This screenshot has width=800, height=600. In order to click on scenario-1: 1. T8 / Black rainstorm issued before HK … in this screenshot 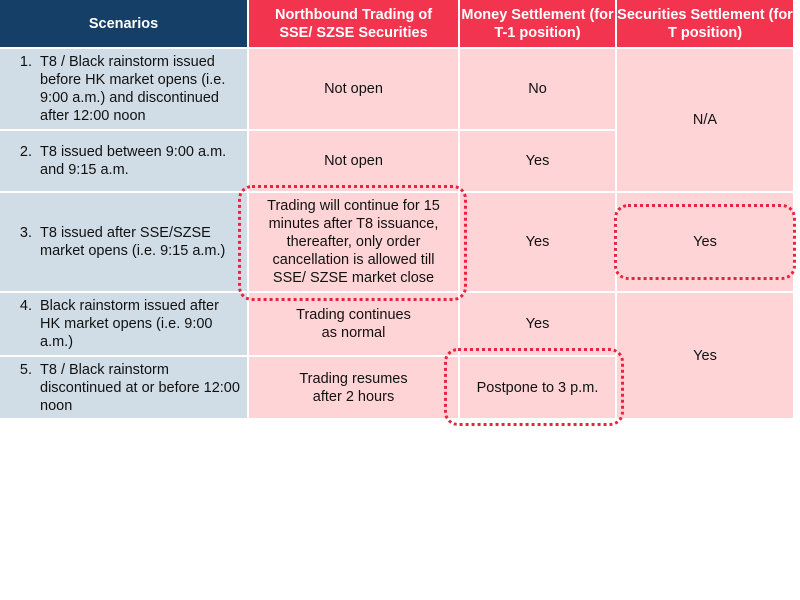, I will do `click(123, 89)`.